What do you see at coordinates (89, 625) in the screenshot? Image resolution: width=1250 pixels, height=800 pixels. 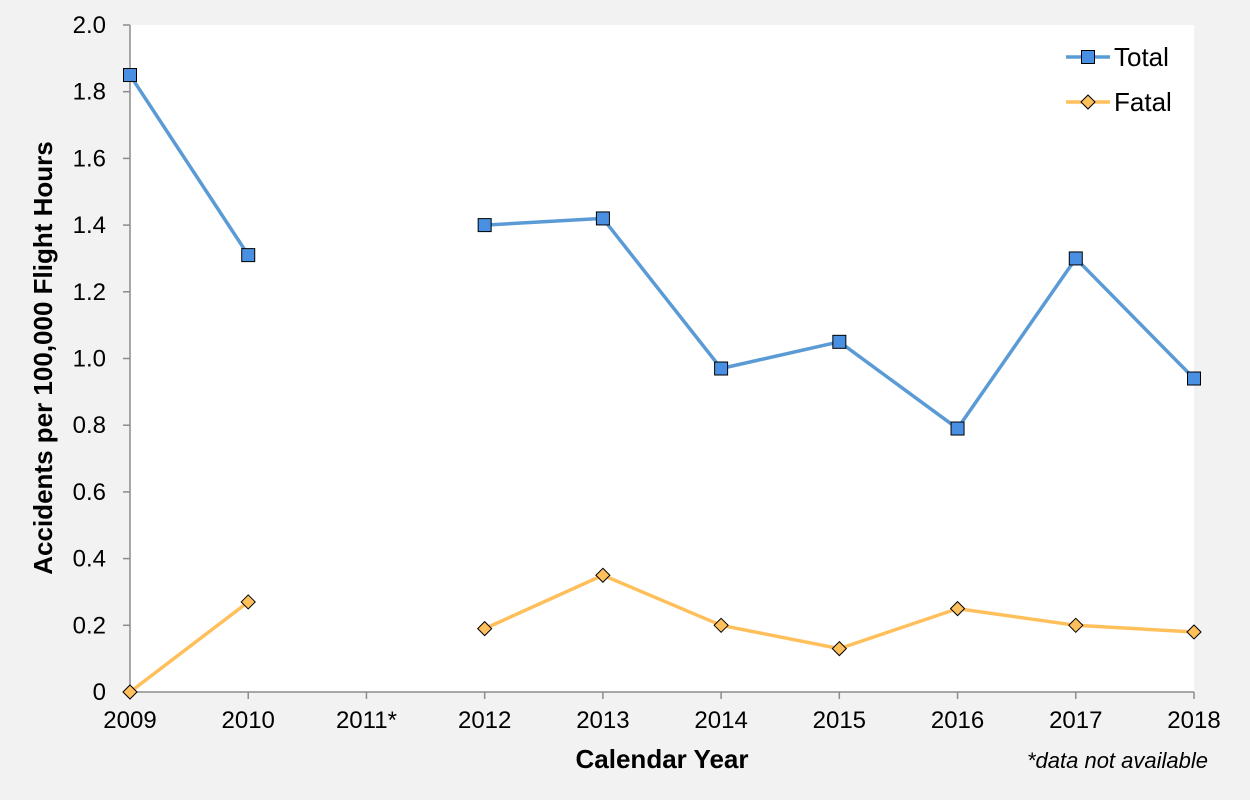 I see `y-tick-label: 0.2` at bounding box center [89, 625].